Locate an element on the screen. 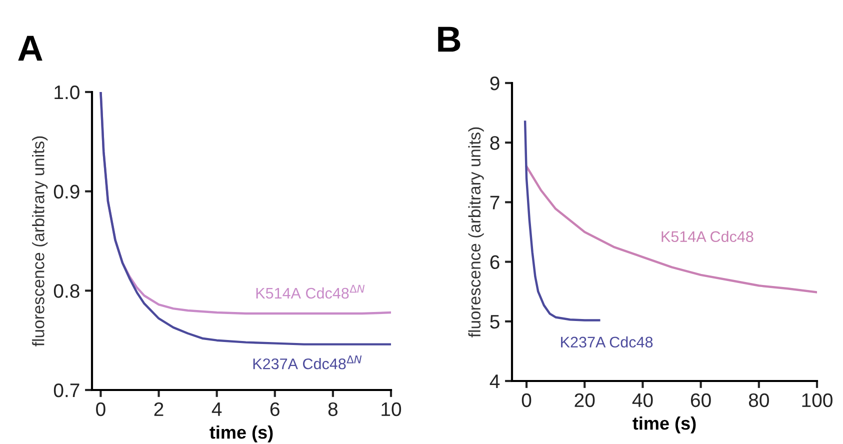 Image resolution: width=843 pixels, height=444 pixels. x-tick-label: 8 is located at coordinates (333, 409).